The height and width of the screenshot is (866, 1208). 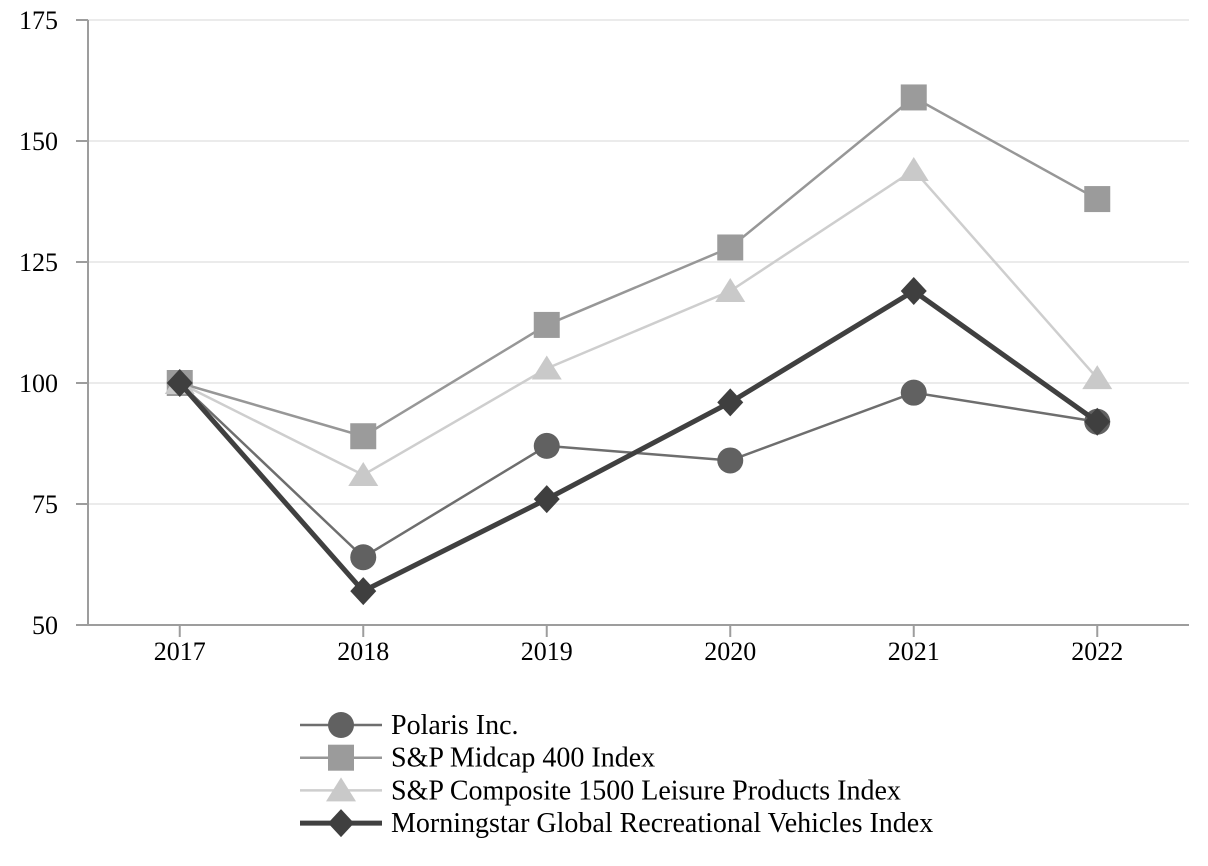 I want to click on legend-label: S&P Midcap 400 Index, so click(x=523, y=758).